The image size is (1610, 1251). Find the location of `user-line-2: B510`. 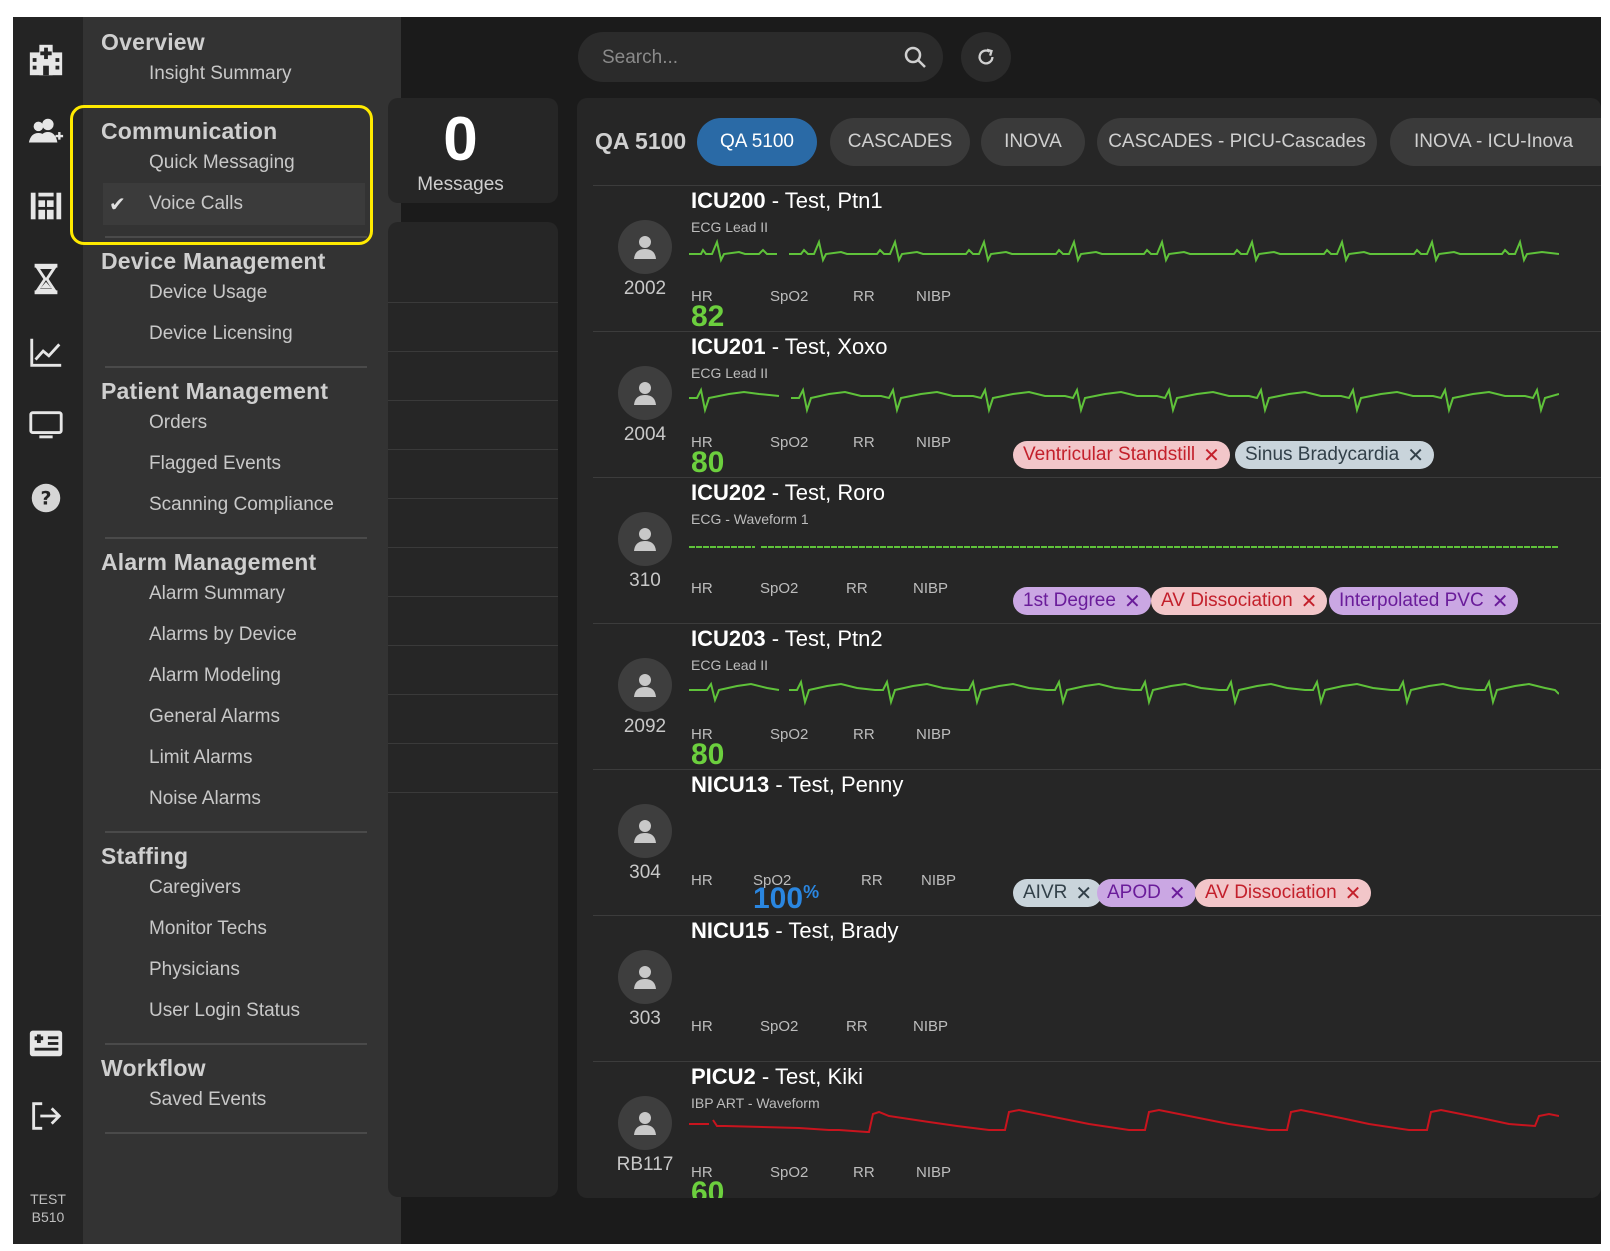

user-line-2: B510 is located at coordinates (48, 1217).